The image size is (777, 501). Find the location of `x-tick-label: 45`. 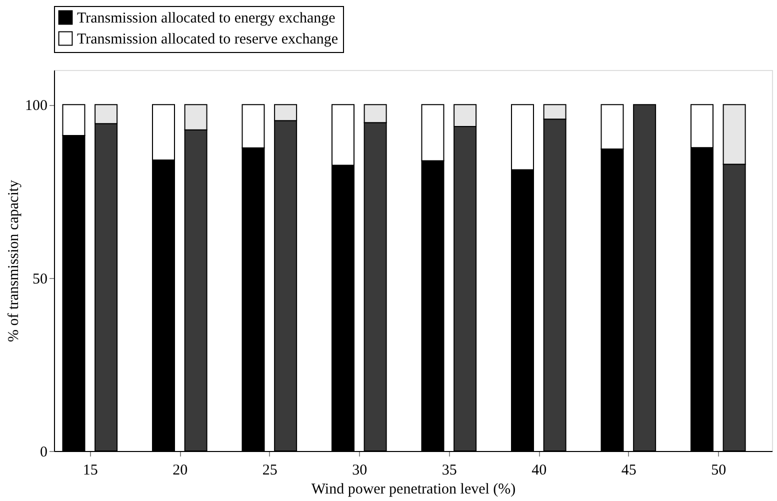

x-tick-label: 45 is located at coordinates (628, 470).